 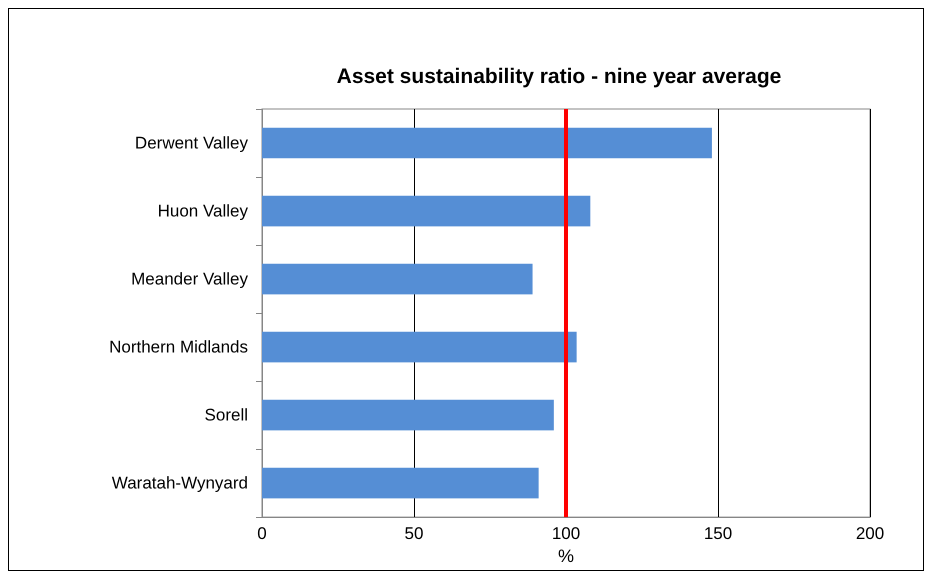 I want to click on y-tick-label: Derwent Valley, so click(x=191, y=143).